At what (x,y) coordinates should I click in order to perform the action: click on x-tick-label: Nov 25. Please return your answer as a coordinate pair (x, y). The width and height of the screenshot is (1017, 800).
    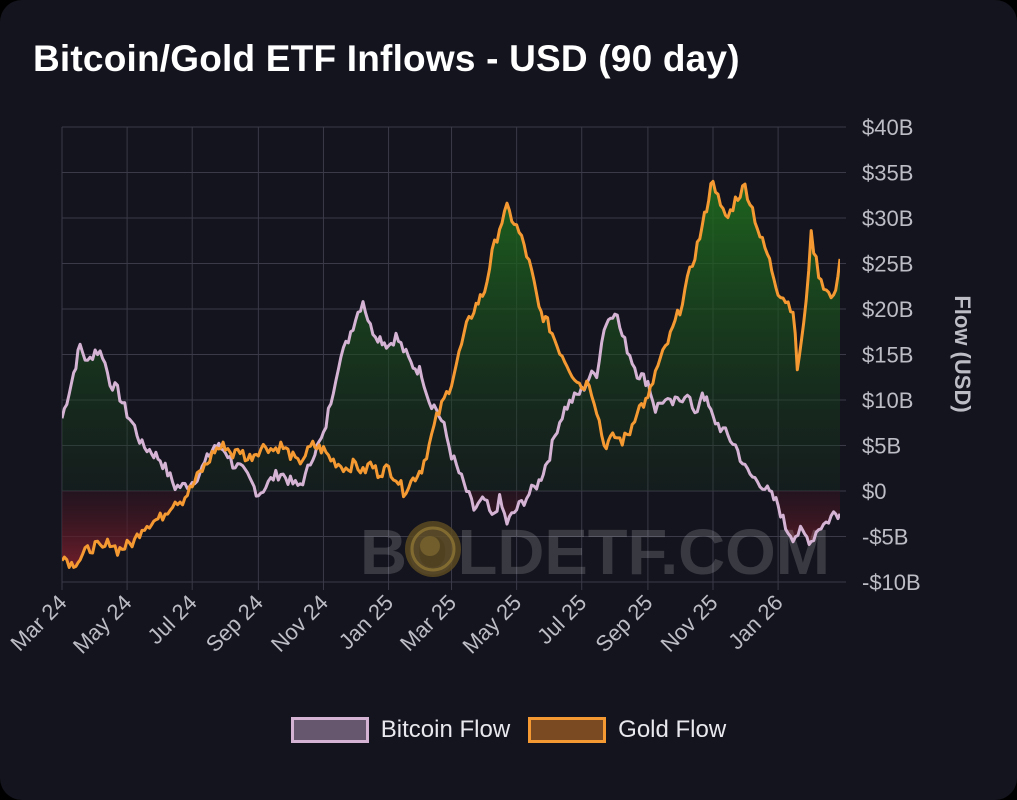
    Looking at the image, I should click on (689, 623).